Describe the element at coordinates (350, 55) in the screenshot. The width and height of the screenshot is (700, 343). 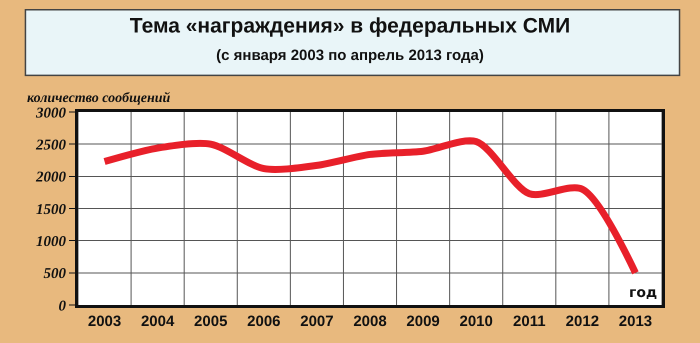
I see `chart-subtitle: (с января 2003 по апрель 2013 года)` at that location.